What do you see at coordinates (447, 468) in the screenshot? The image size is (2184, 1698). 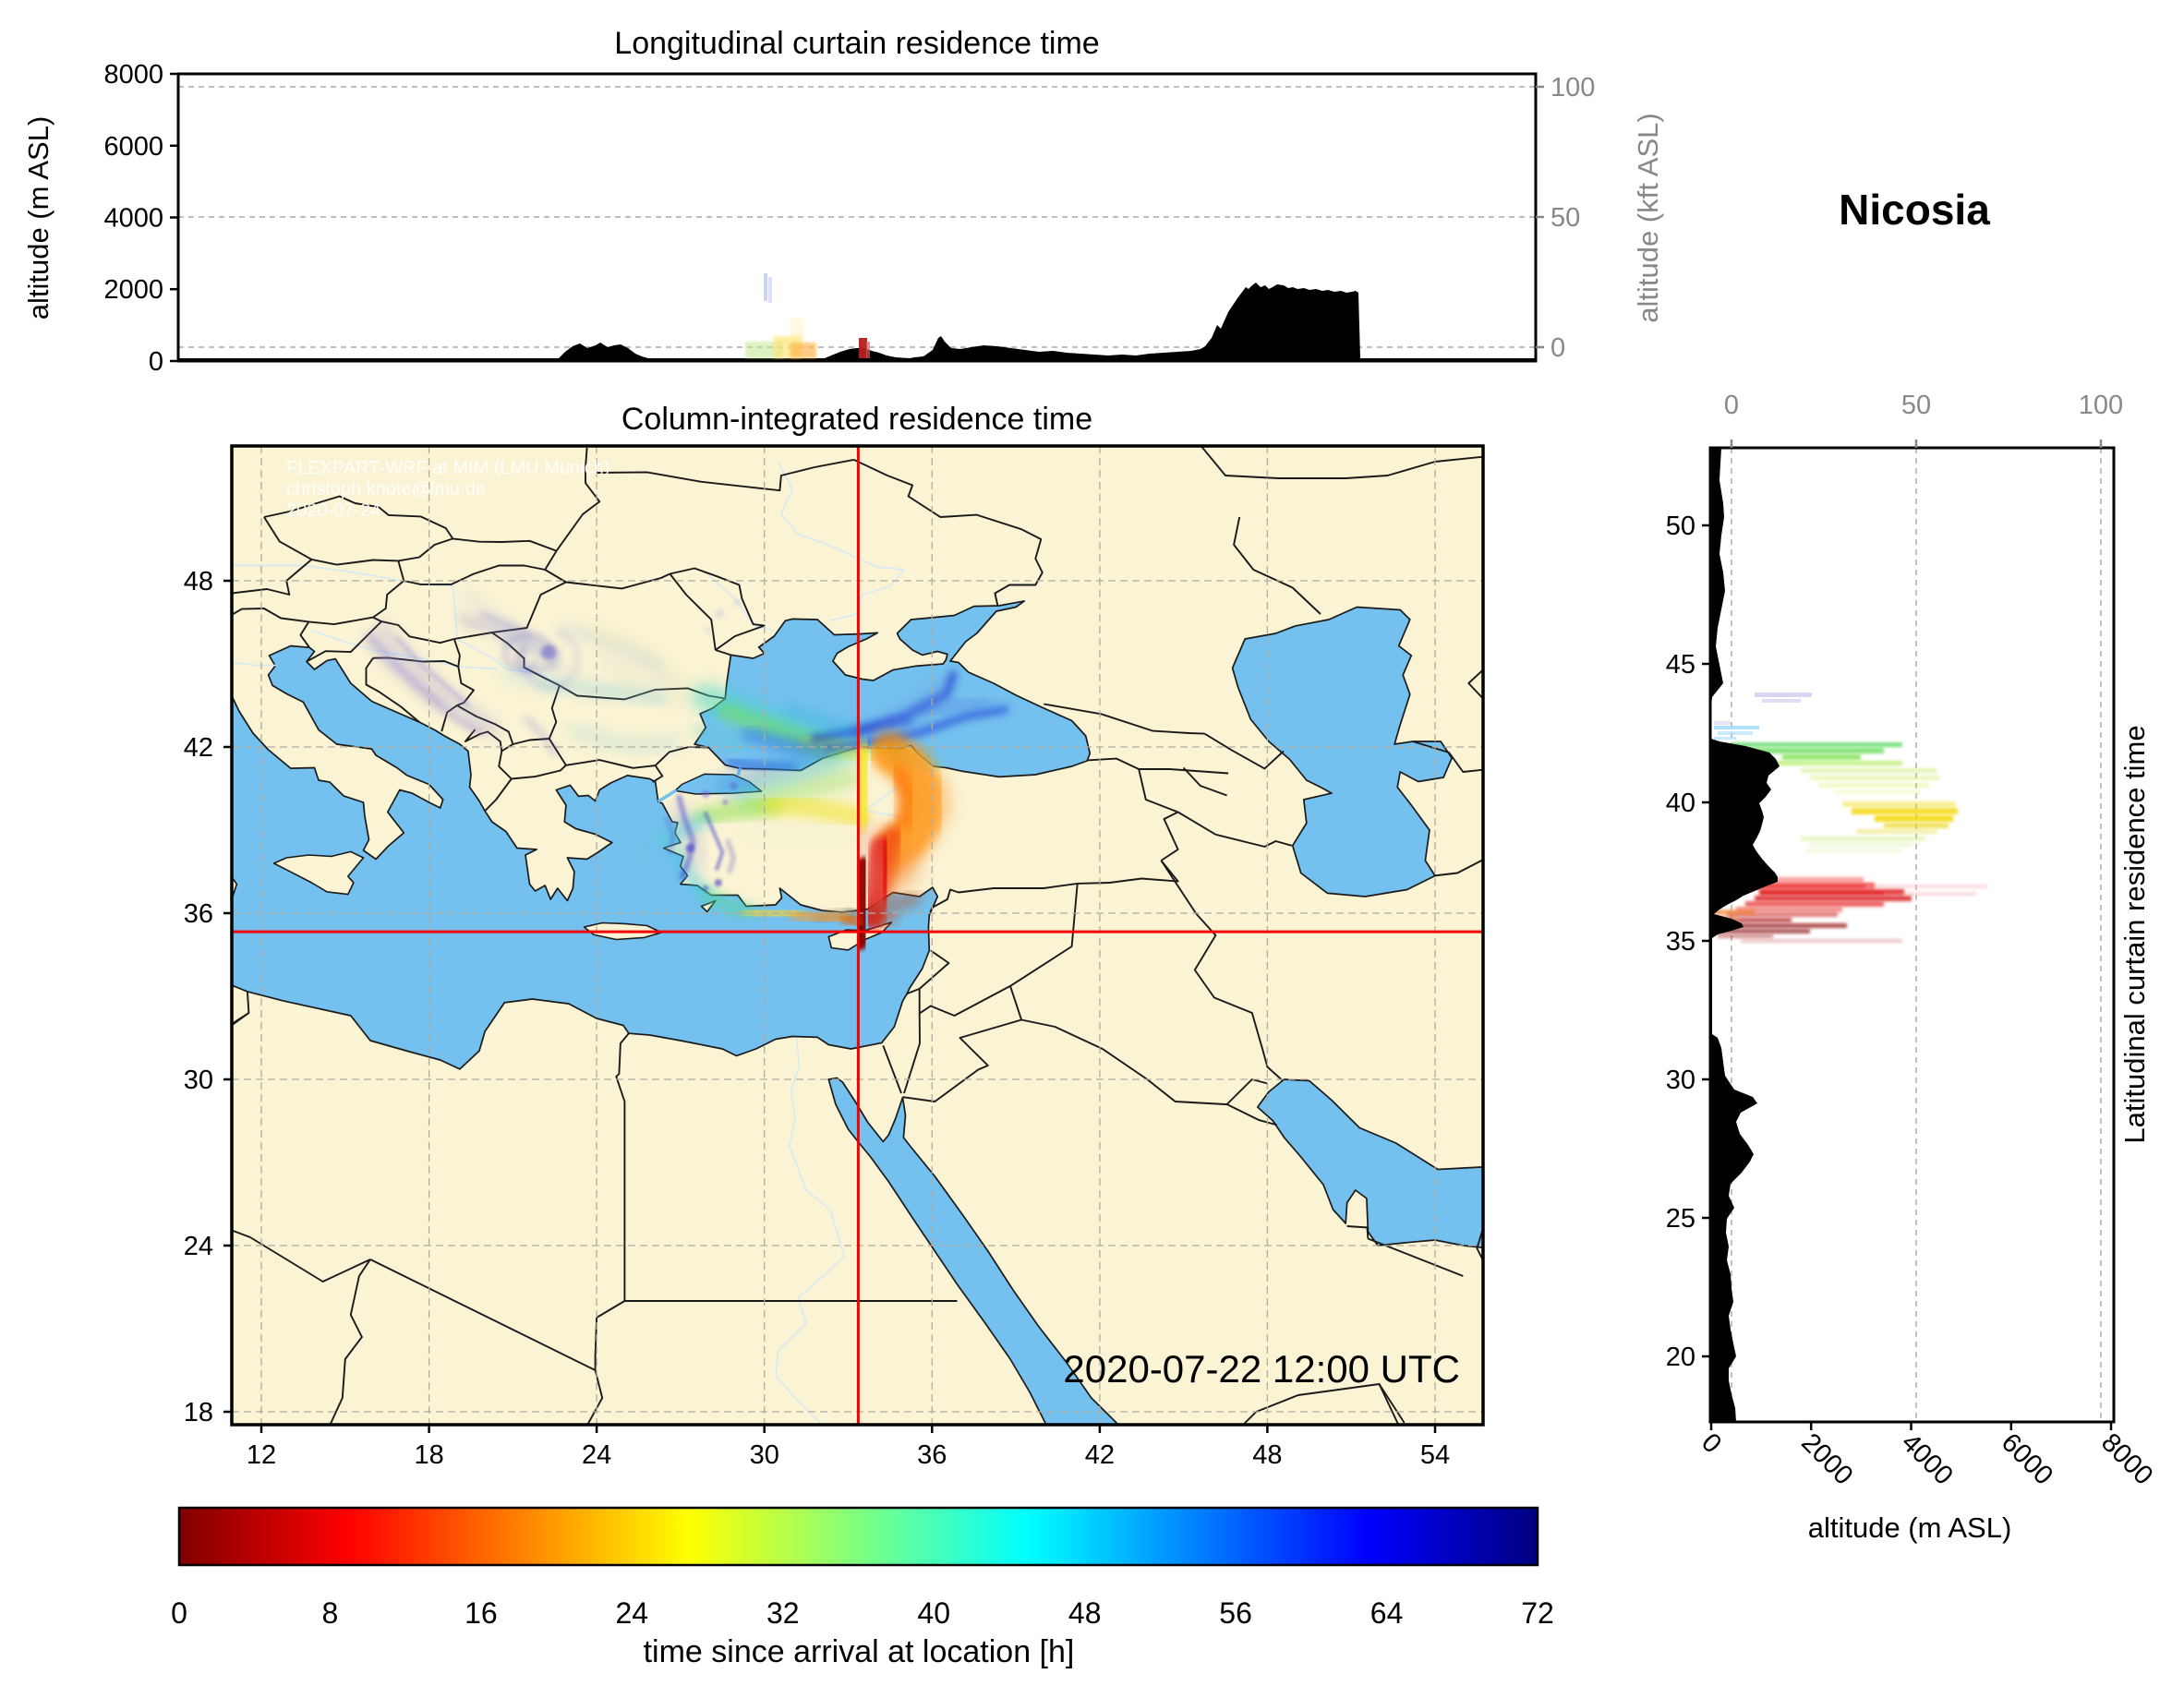 I see `svg-text:FLEXPART-WRF at MIM (LMU Munic: FLEXPART-WRF at MIM (LMU Munich)` at bounding box center [447, 468].